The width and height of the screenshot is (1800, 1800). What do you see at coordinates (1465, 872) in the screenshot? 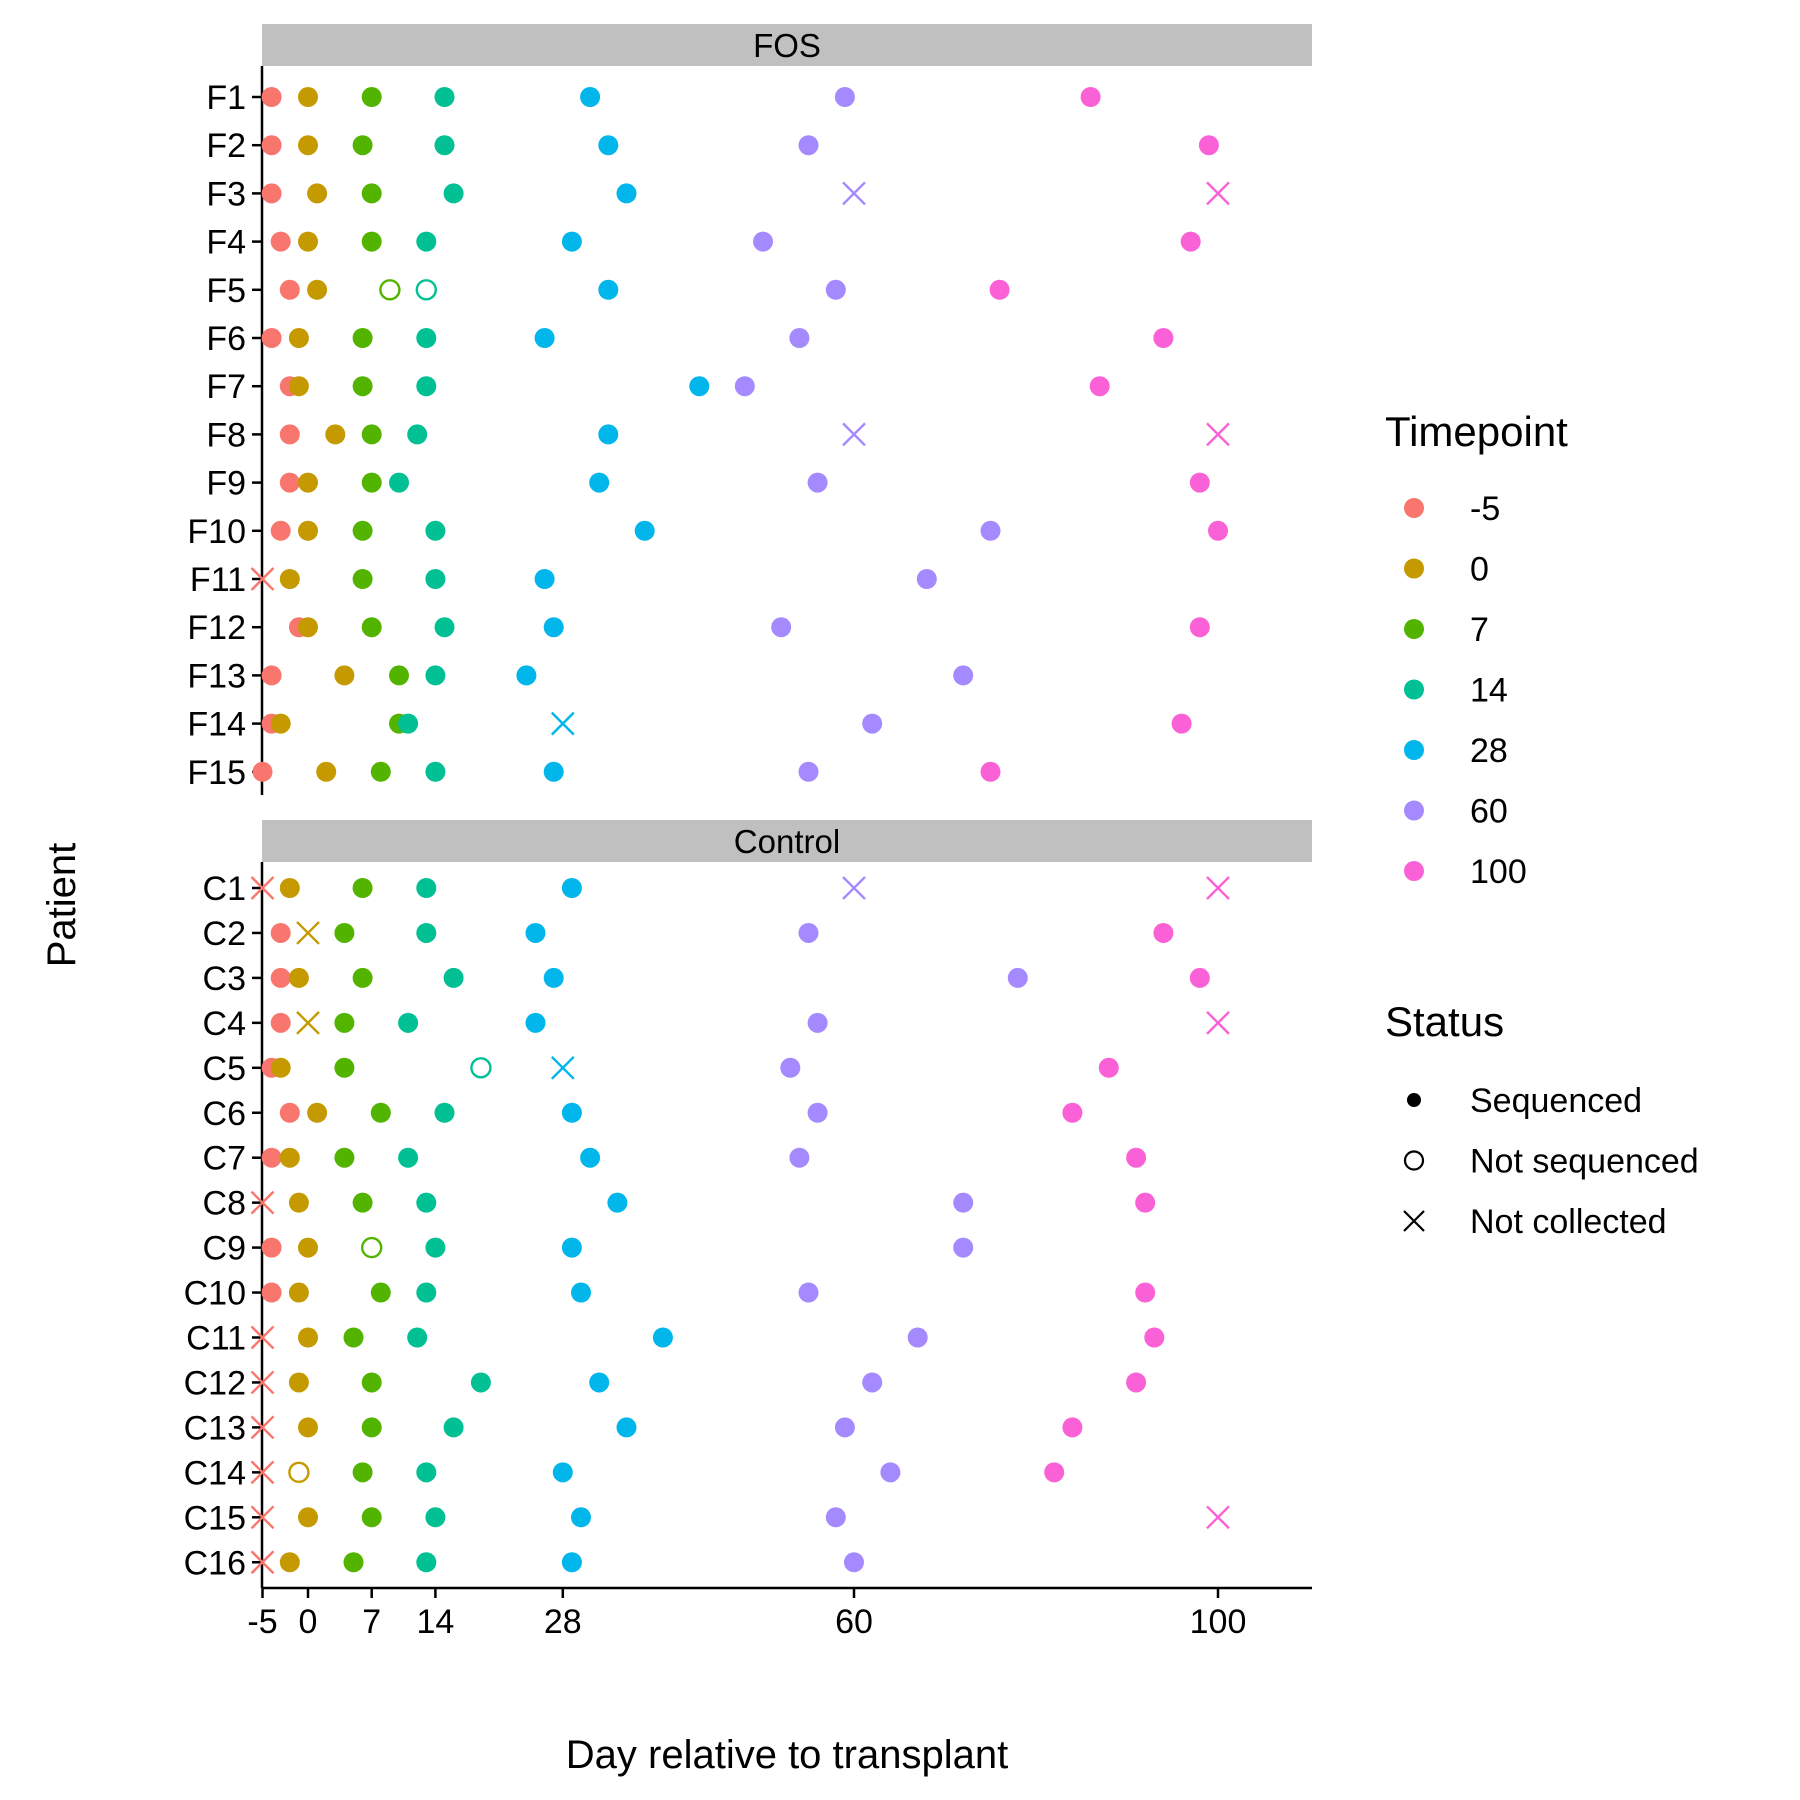
I see `legend-entry: 100` at bounding box center [1465, 872].